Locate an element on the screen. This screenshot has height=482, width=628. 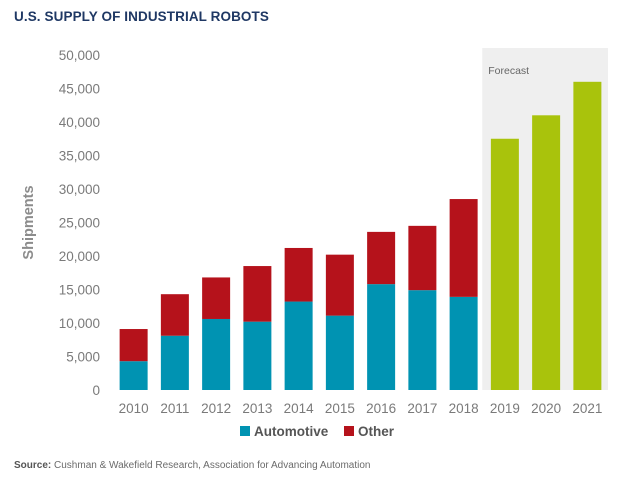
y-tick-label: 35,000 is located at coordinates (79, 156).